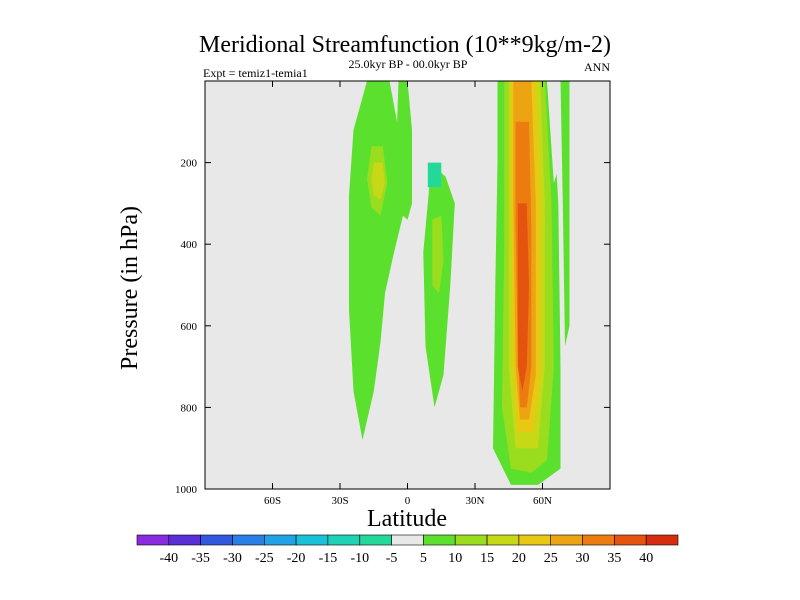 The width and height of the screenshot is (800, 600). I want to click on y-axis-label: Pressure (in hPa), so click(130, 288).